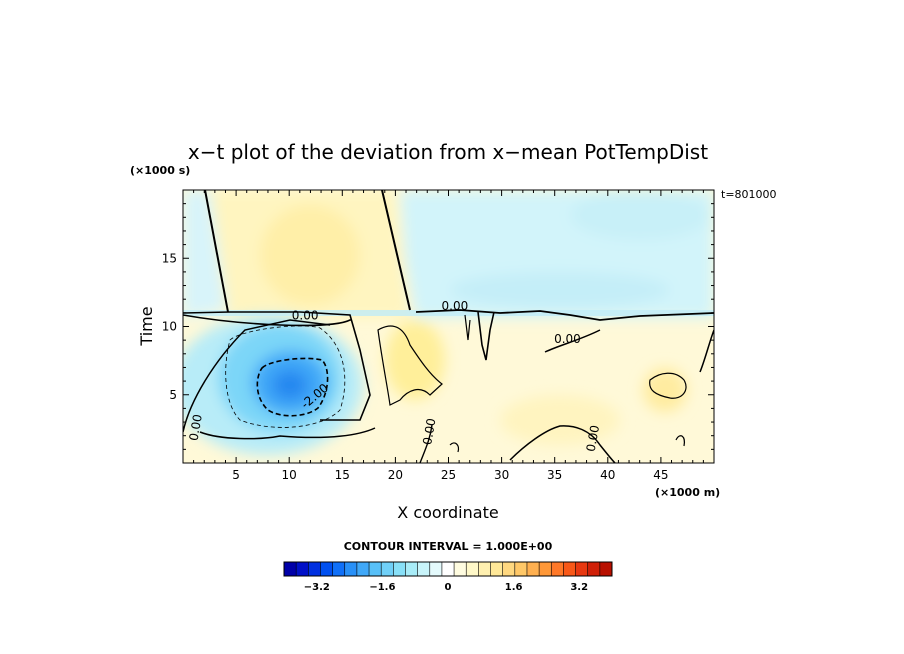 Image resolution: width=904 pixels, height=654 pixels. Describe the element at coordinates (236, 475) in the screenshot. I see `x-tick-label: 5` at that location.